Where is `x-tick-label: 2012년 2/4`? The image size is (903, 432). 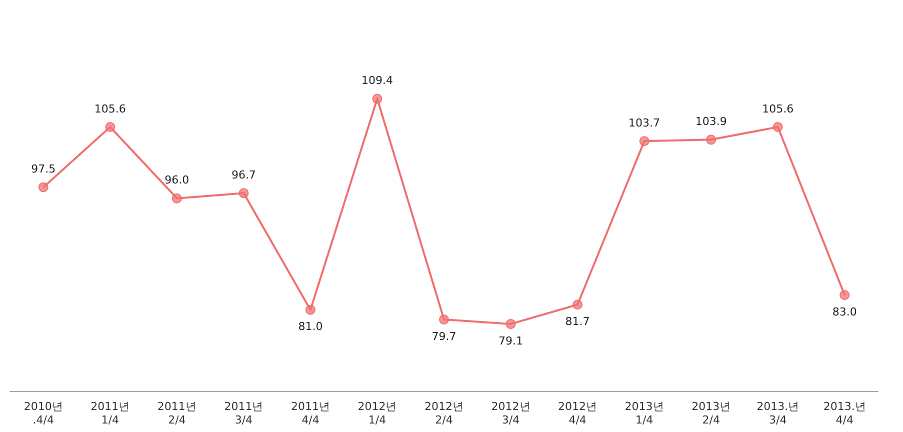
x-tick-label: 2012년 2/4 is located at coordinates (444, 413).